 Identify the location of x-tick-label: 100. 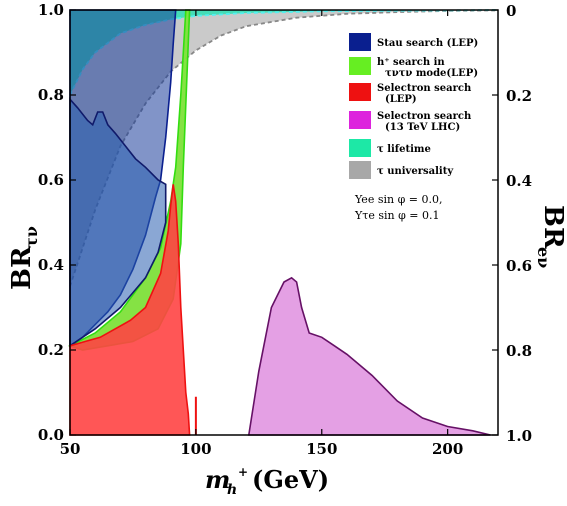
(195, 449).